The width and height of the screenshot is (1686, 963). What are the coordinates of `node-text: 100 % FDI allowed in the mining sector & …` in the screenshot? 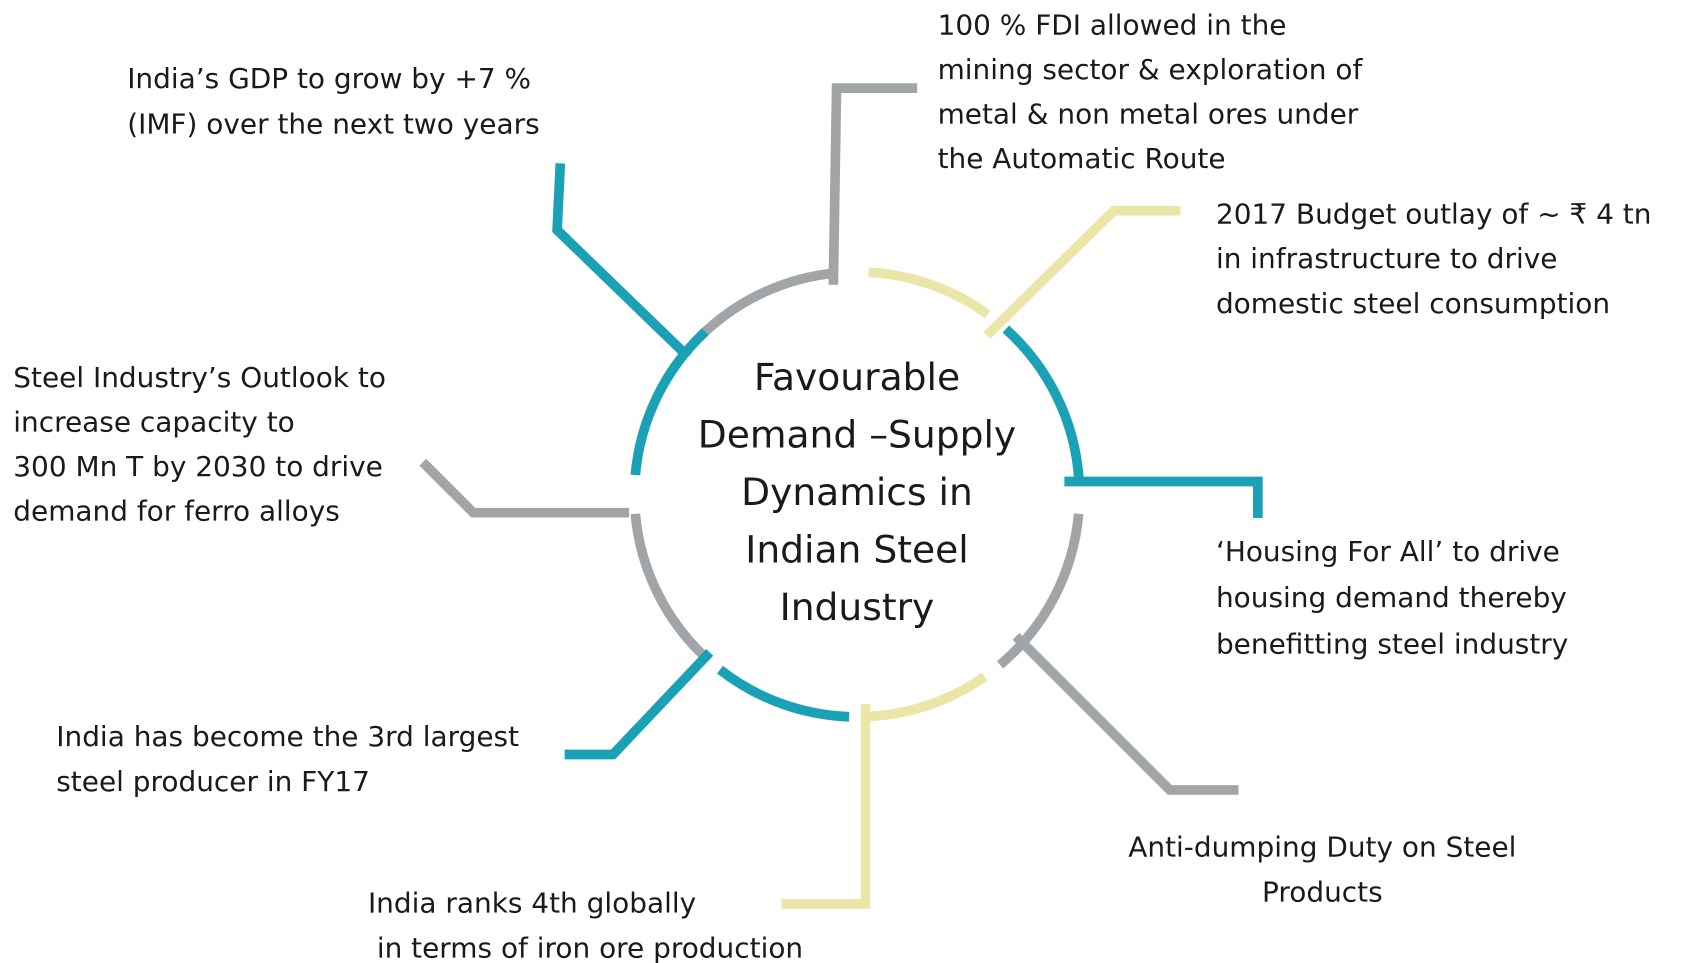 It's located at (1151, 91).